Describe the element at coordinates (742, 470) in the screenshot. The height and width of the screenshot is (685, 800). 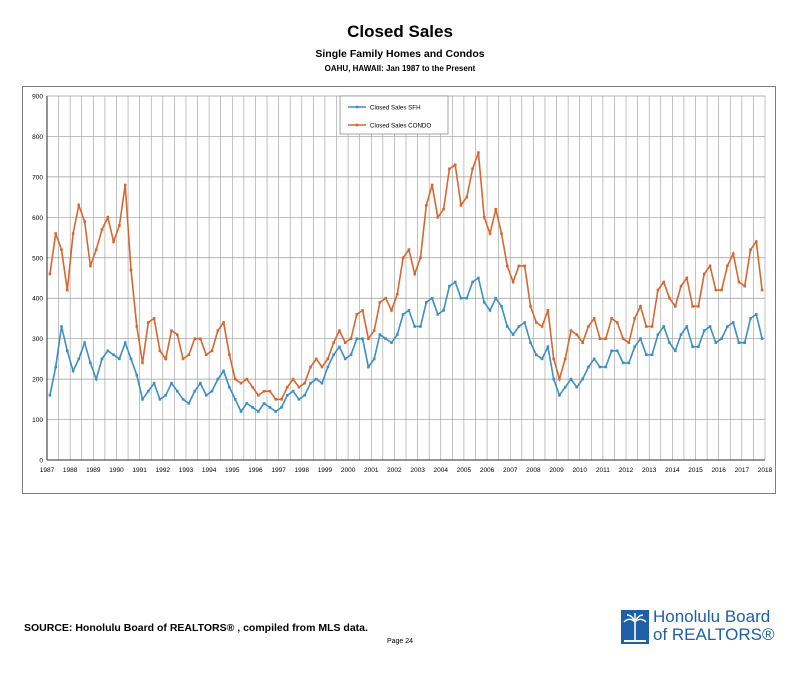
I see `x-tick-label: 2017` at that location.